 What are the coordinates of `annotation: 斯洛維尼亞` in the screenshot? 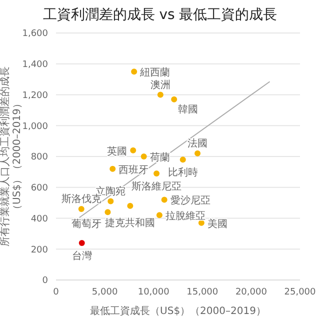 It's located at (157, 186).